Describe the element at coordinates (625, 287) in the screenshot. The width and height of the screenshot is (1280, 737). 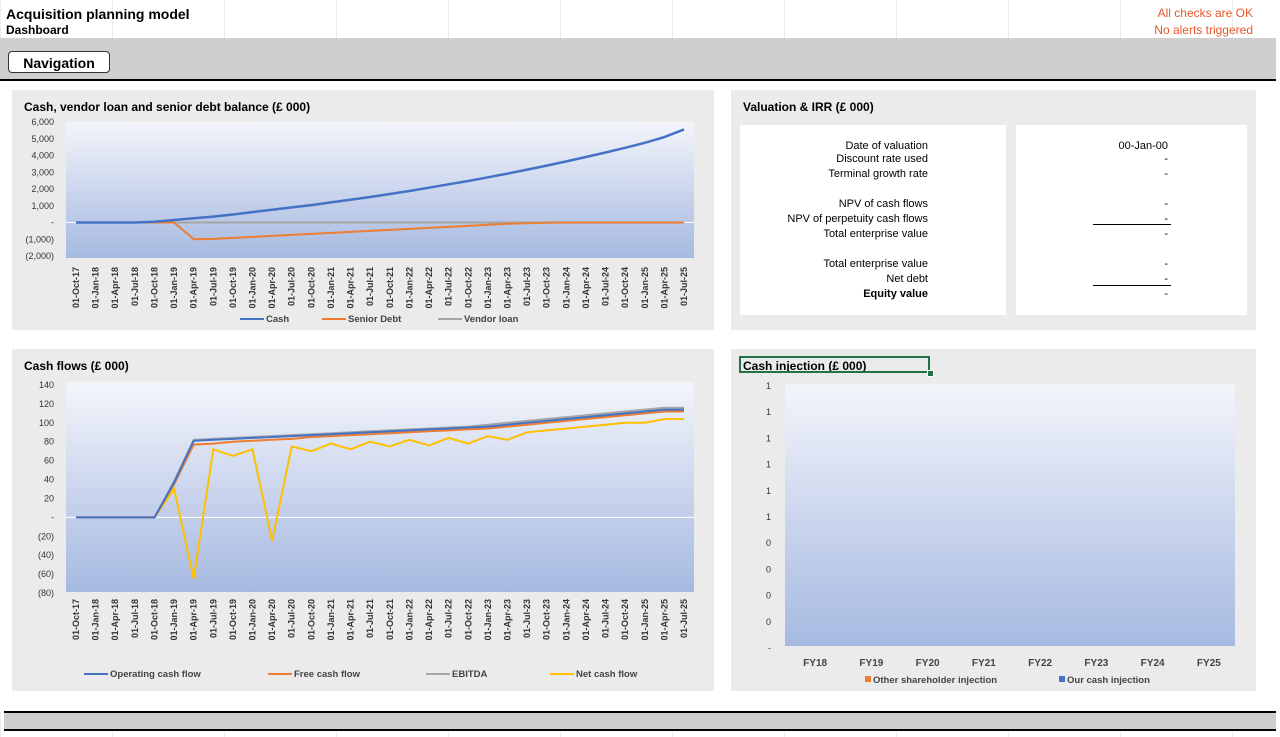
I see `x-tick-label: 01-Oct-24` at that location.